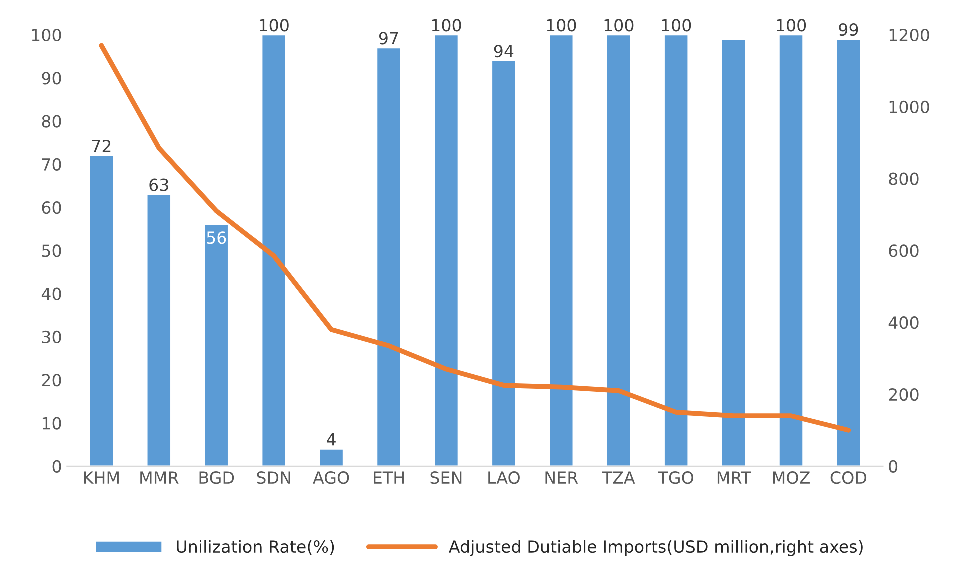 The width and height of the screenshot is (960, 583). Describe the element at coordinates (52, 423) in the screenshot. I see `y-tick-label: 10` at that location.